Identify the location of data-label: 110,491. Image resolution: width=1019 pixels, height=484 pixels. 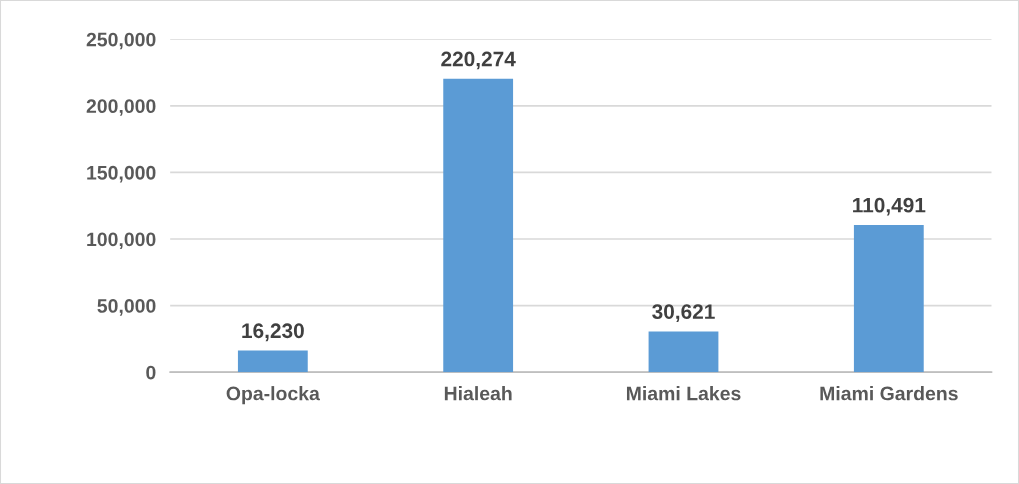
(889, 206).